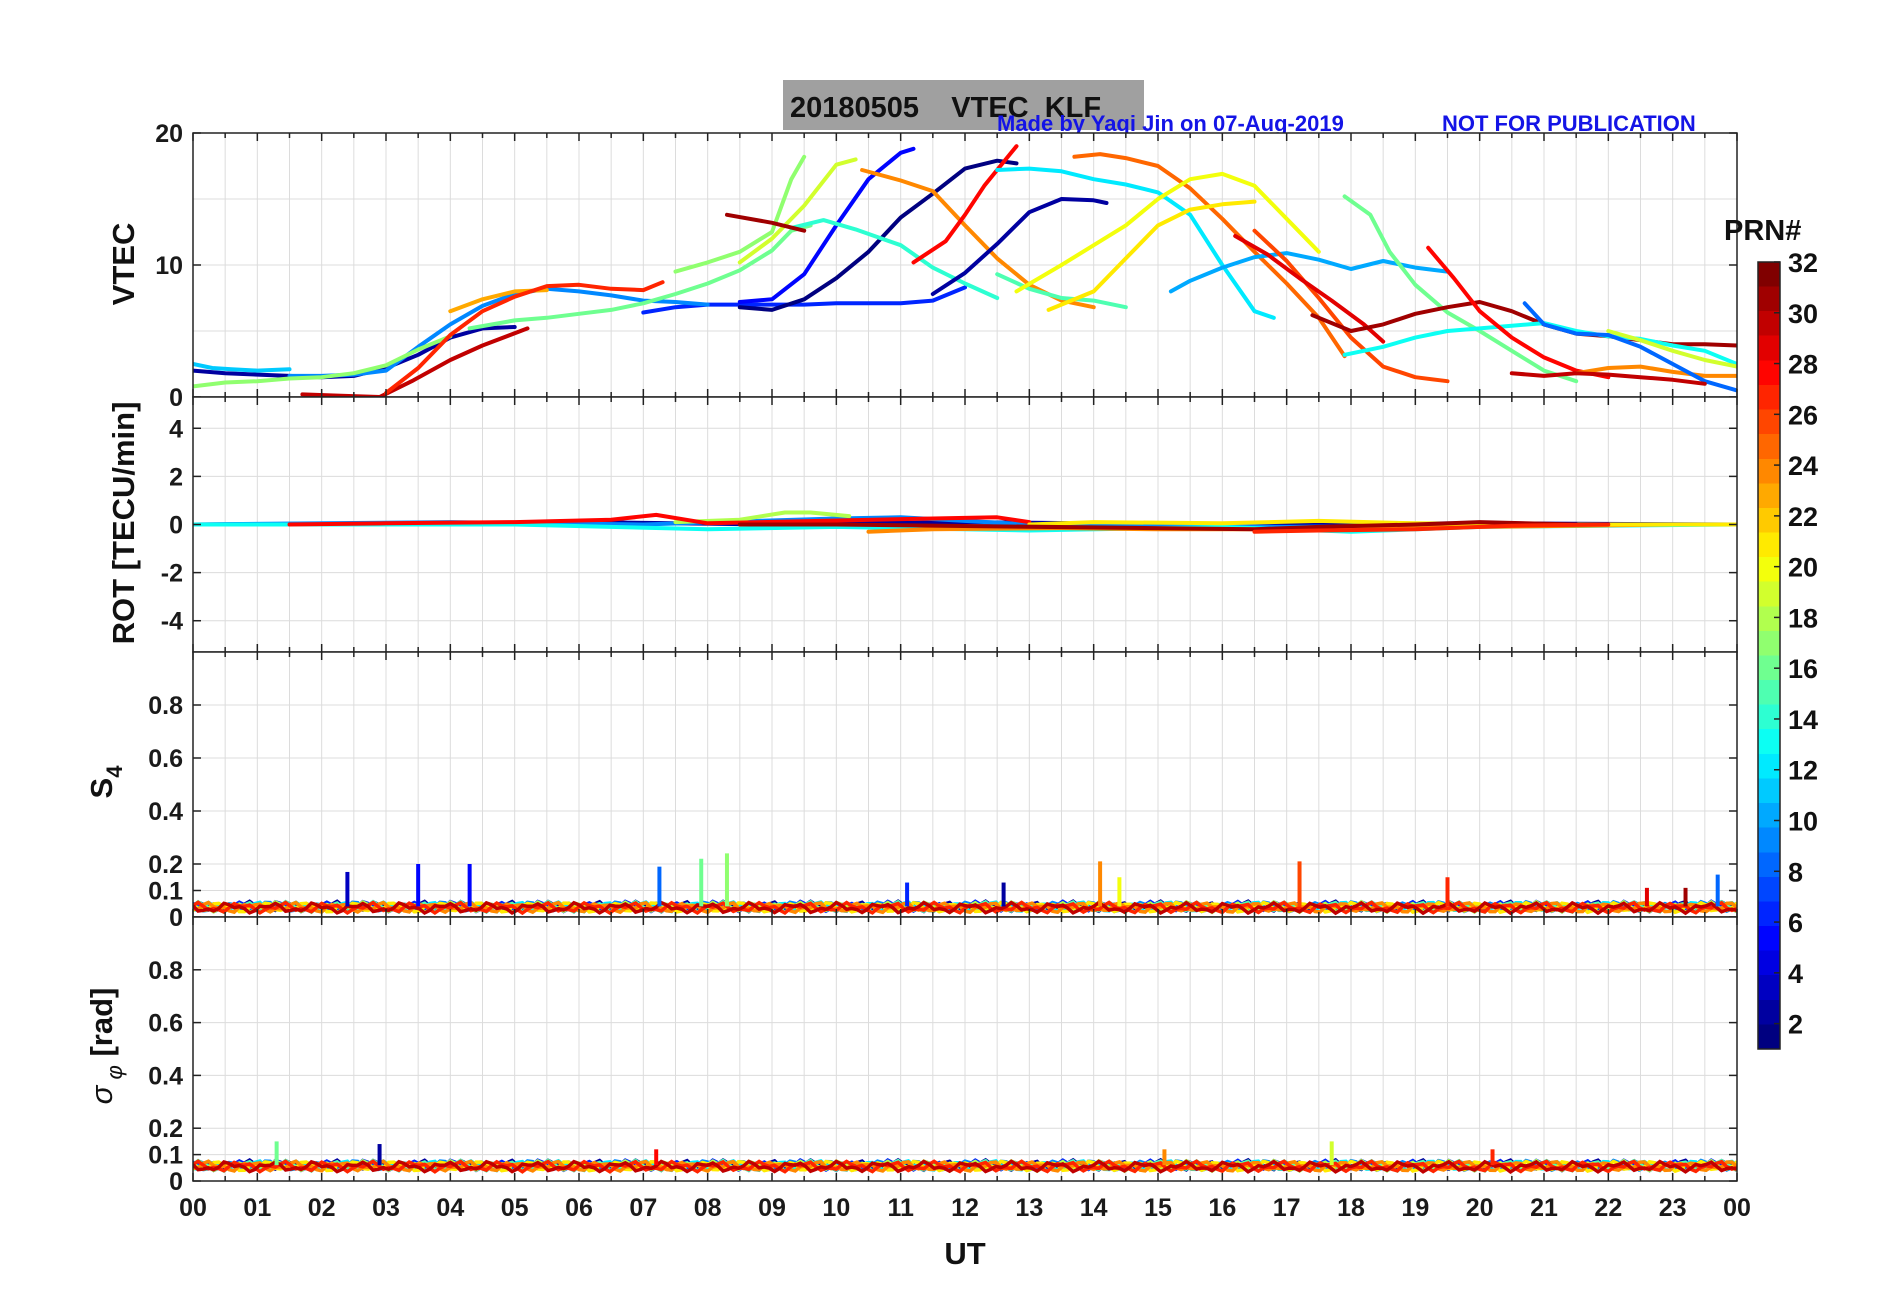  What do you see at coordinates (1803, 618) in the screenshot?
I see `colorbar-tick-label: 18` at bounding box center [1803, 618].